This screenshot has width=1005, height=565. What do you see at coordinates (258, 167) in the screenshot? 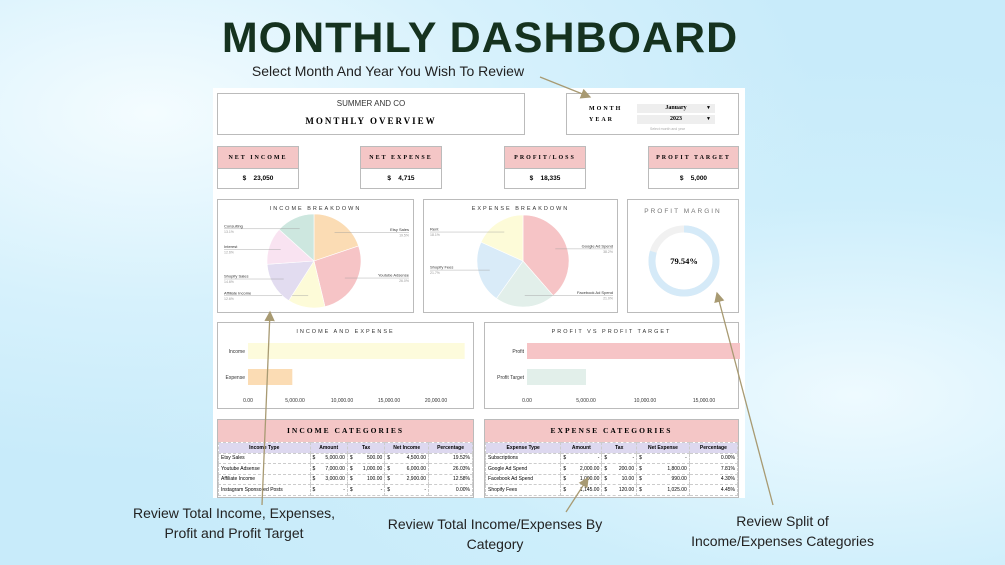
I see `kpi-card: NET INCOME $ 23,050` at bounding box center [258, 167].